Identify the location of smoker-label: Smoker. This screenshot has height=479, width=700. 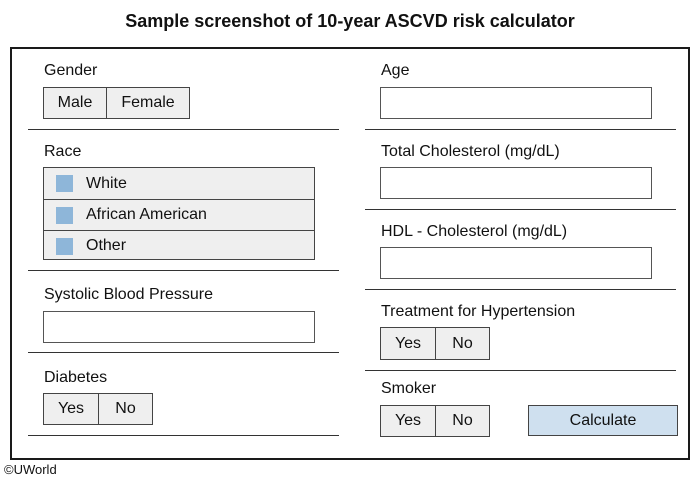
(409, 388).